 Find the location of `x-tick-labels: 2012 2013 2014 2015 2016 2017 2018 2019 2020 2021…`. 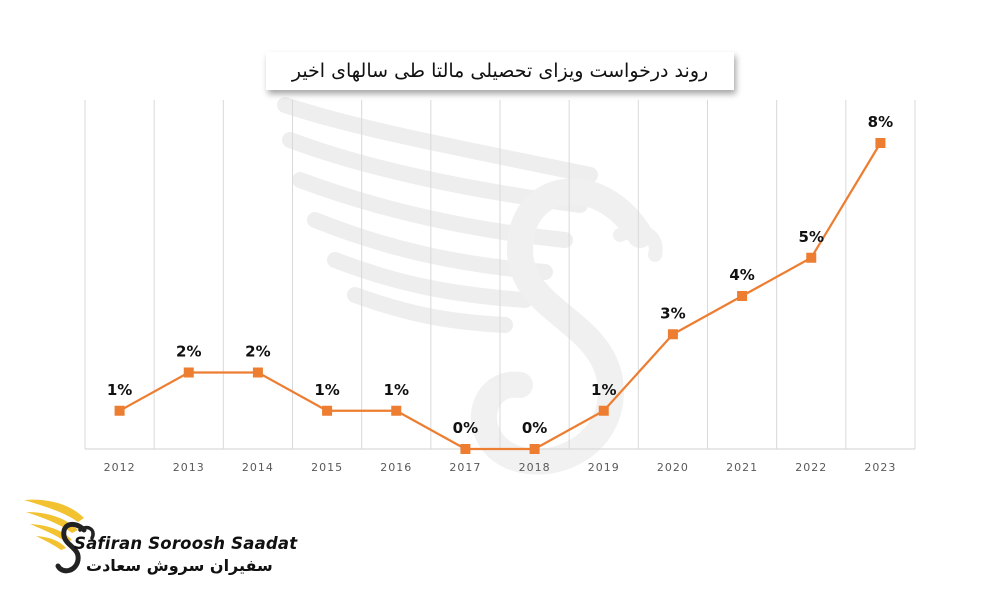

x-tick-labels: 2012 2013 2014 2015 2016 2017 2018 2019 2020 2021… is located at coordinates (500, 467).